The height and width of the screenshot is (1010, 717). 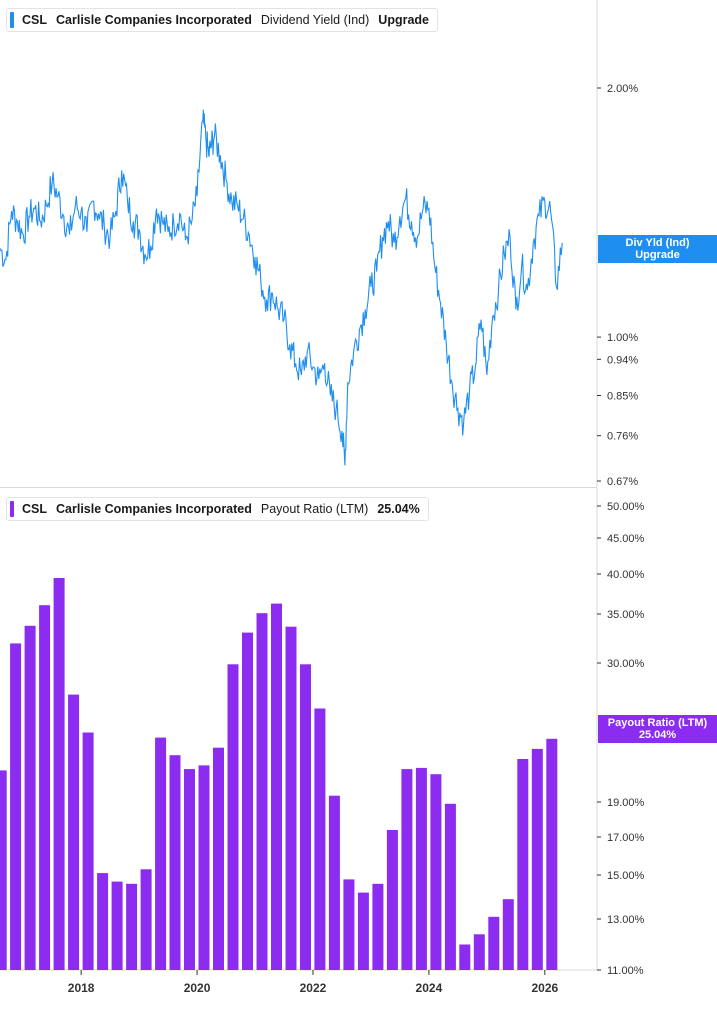 What do you see at coordinates (622, 437) in the screenshot?
I see `y-tick-label: 0.76%` at bounding box center [622, 437].